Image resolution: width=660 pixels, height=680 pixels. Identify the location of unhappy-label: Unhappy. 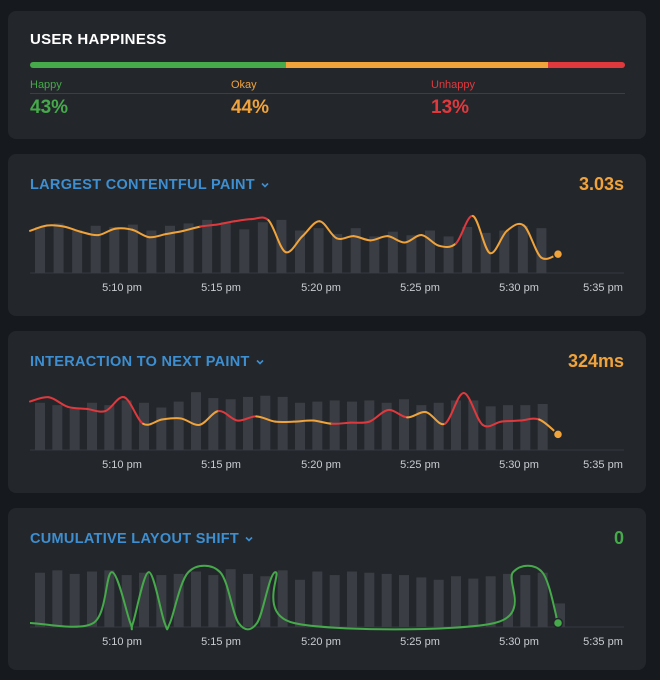
(453, 85).